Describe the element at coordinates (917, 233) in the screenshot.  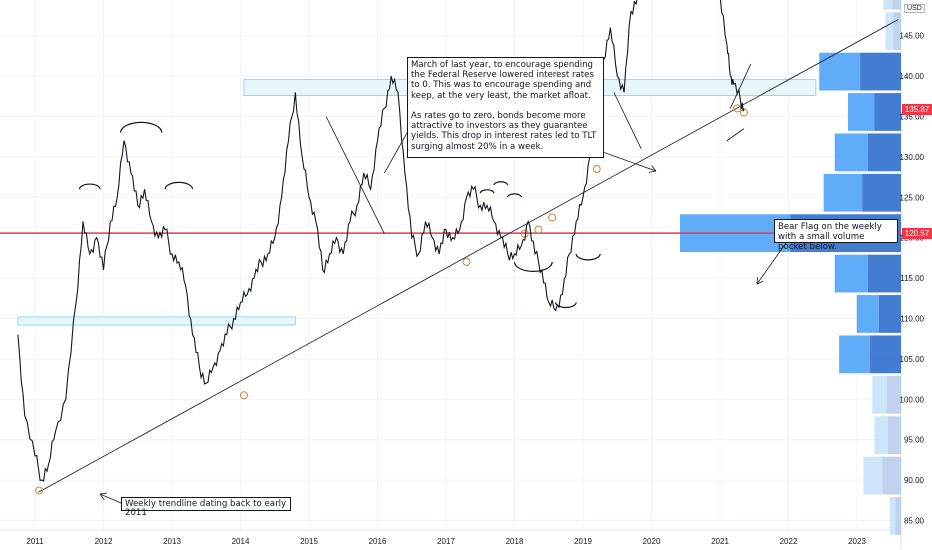
I see `level-price-badge: 120.57` at that location.